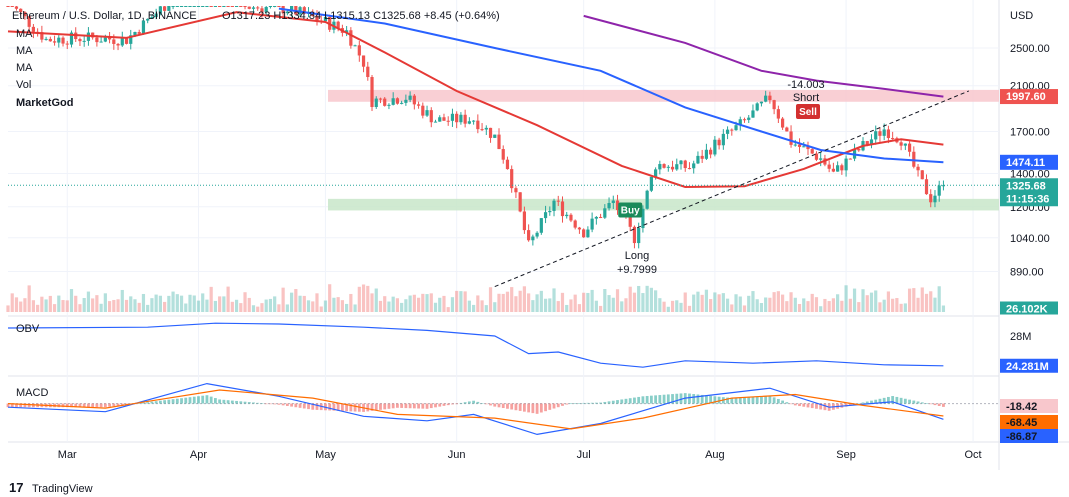 The image size is (1069, 497). What do you see at coordinates (1030, 49) in the screenshot?
I see `price-tick-label: 2500.00` at bounding box center [1030, 49].